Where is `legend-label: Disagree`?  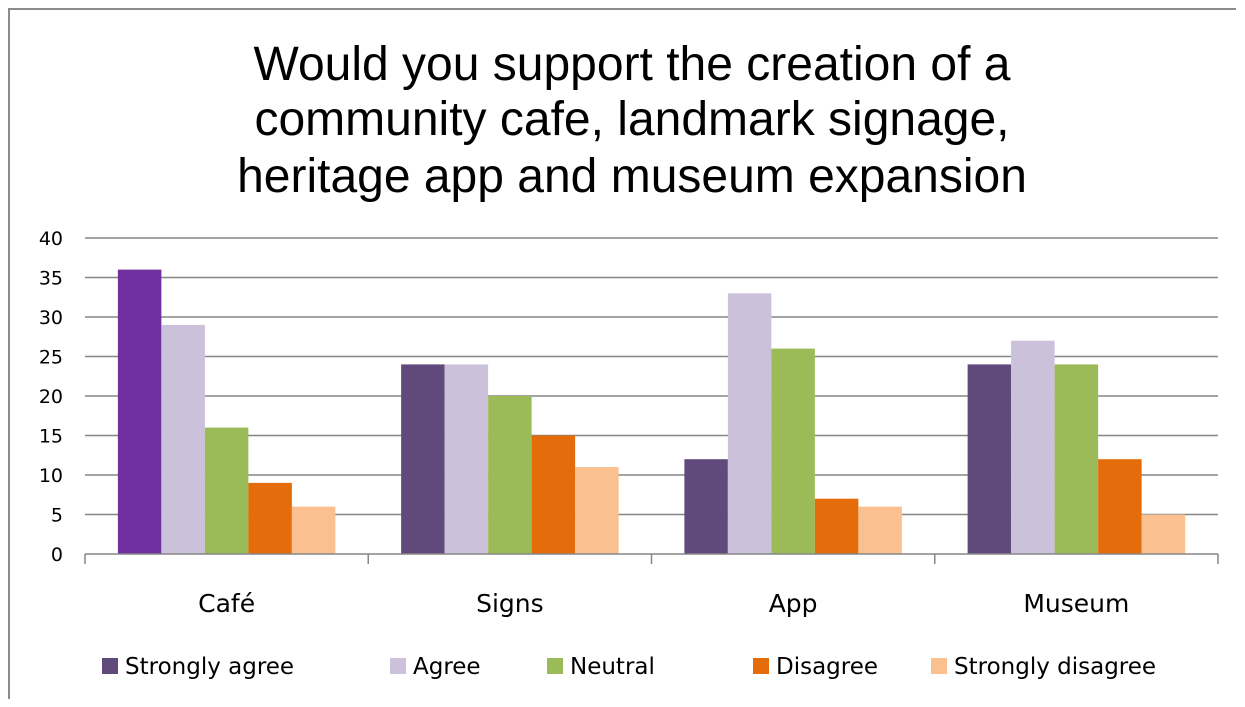 legend-label: Disagree is located at coordinates (827, 667).